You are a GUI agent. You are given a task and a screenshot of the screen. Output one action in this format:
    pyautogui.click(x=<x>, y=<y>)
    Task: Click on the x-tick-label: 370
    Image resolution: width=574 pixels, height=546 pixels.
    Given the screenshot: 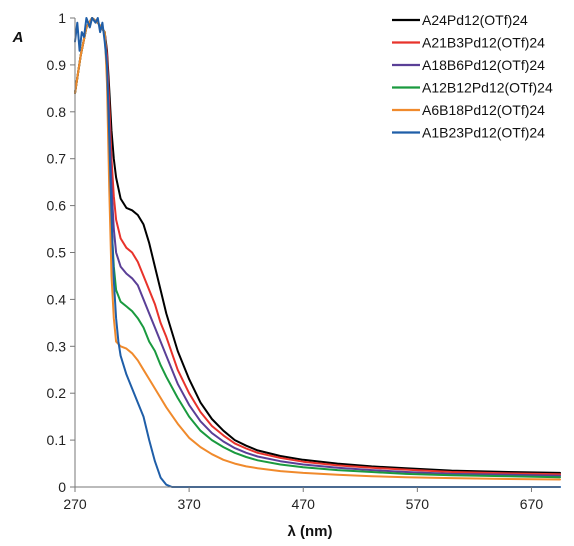 What is the action you would take?
    pyautogui.click(x=189, y=504)
    